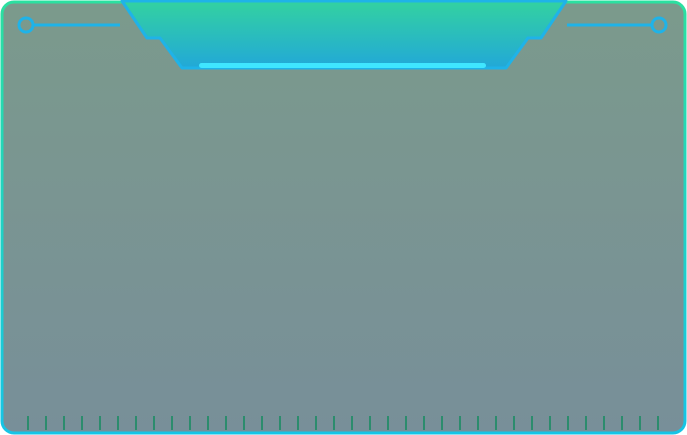 This screenshot has width=687, height=435. What do you see at coordinates (68, 25) in the screenshot?
I see `left-connector-icon` at bounding box center [68, 25].